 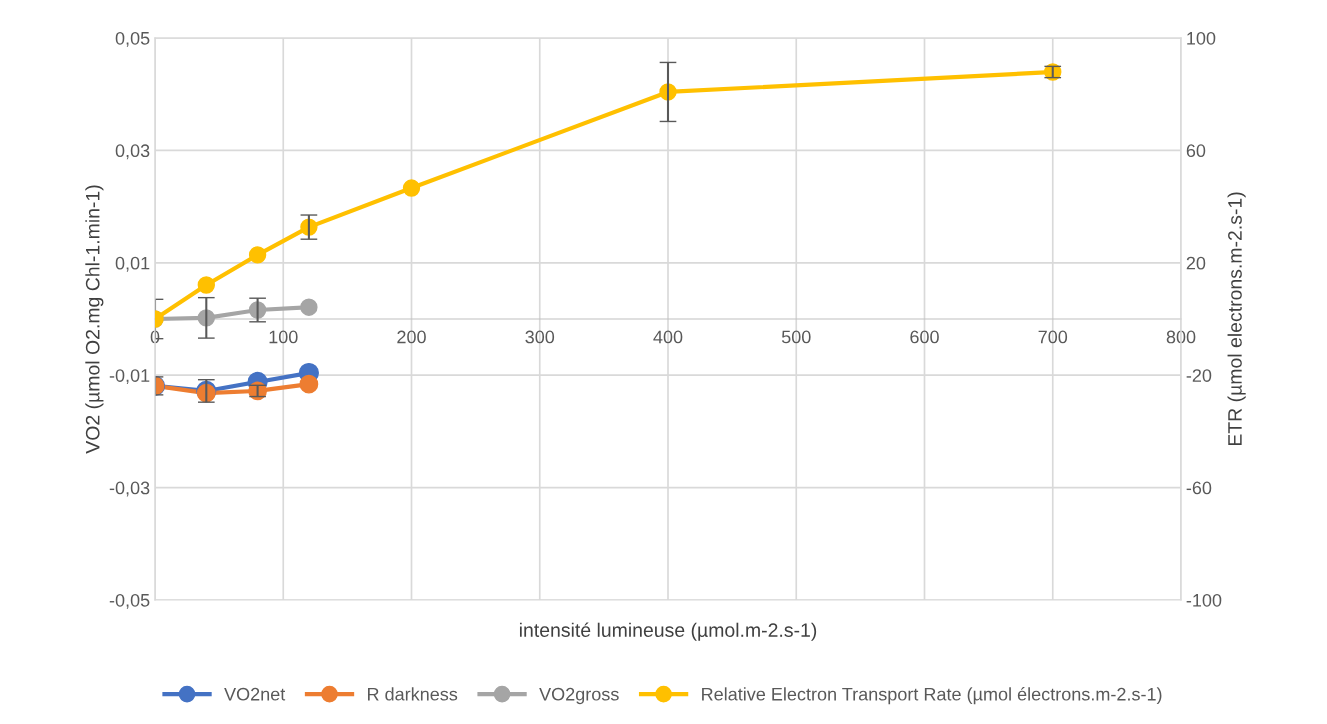 What do you see at coordinates (579, 696) in the screenshot?
I see `legend-label: VO2gross` at bounding box center [579, 696].